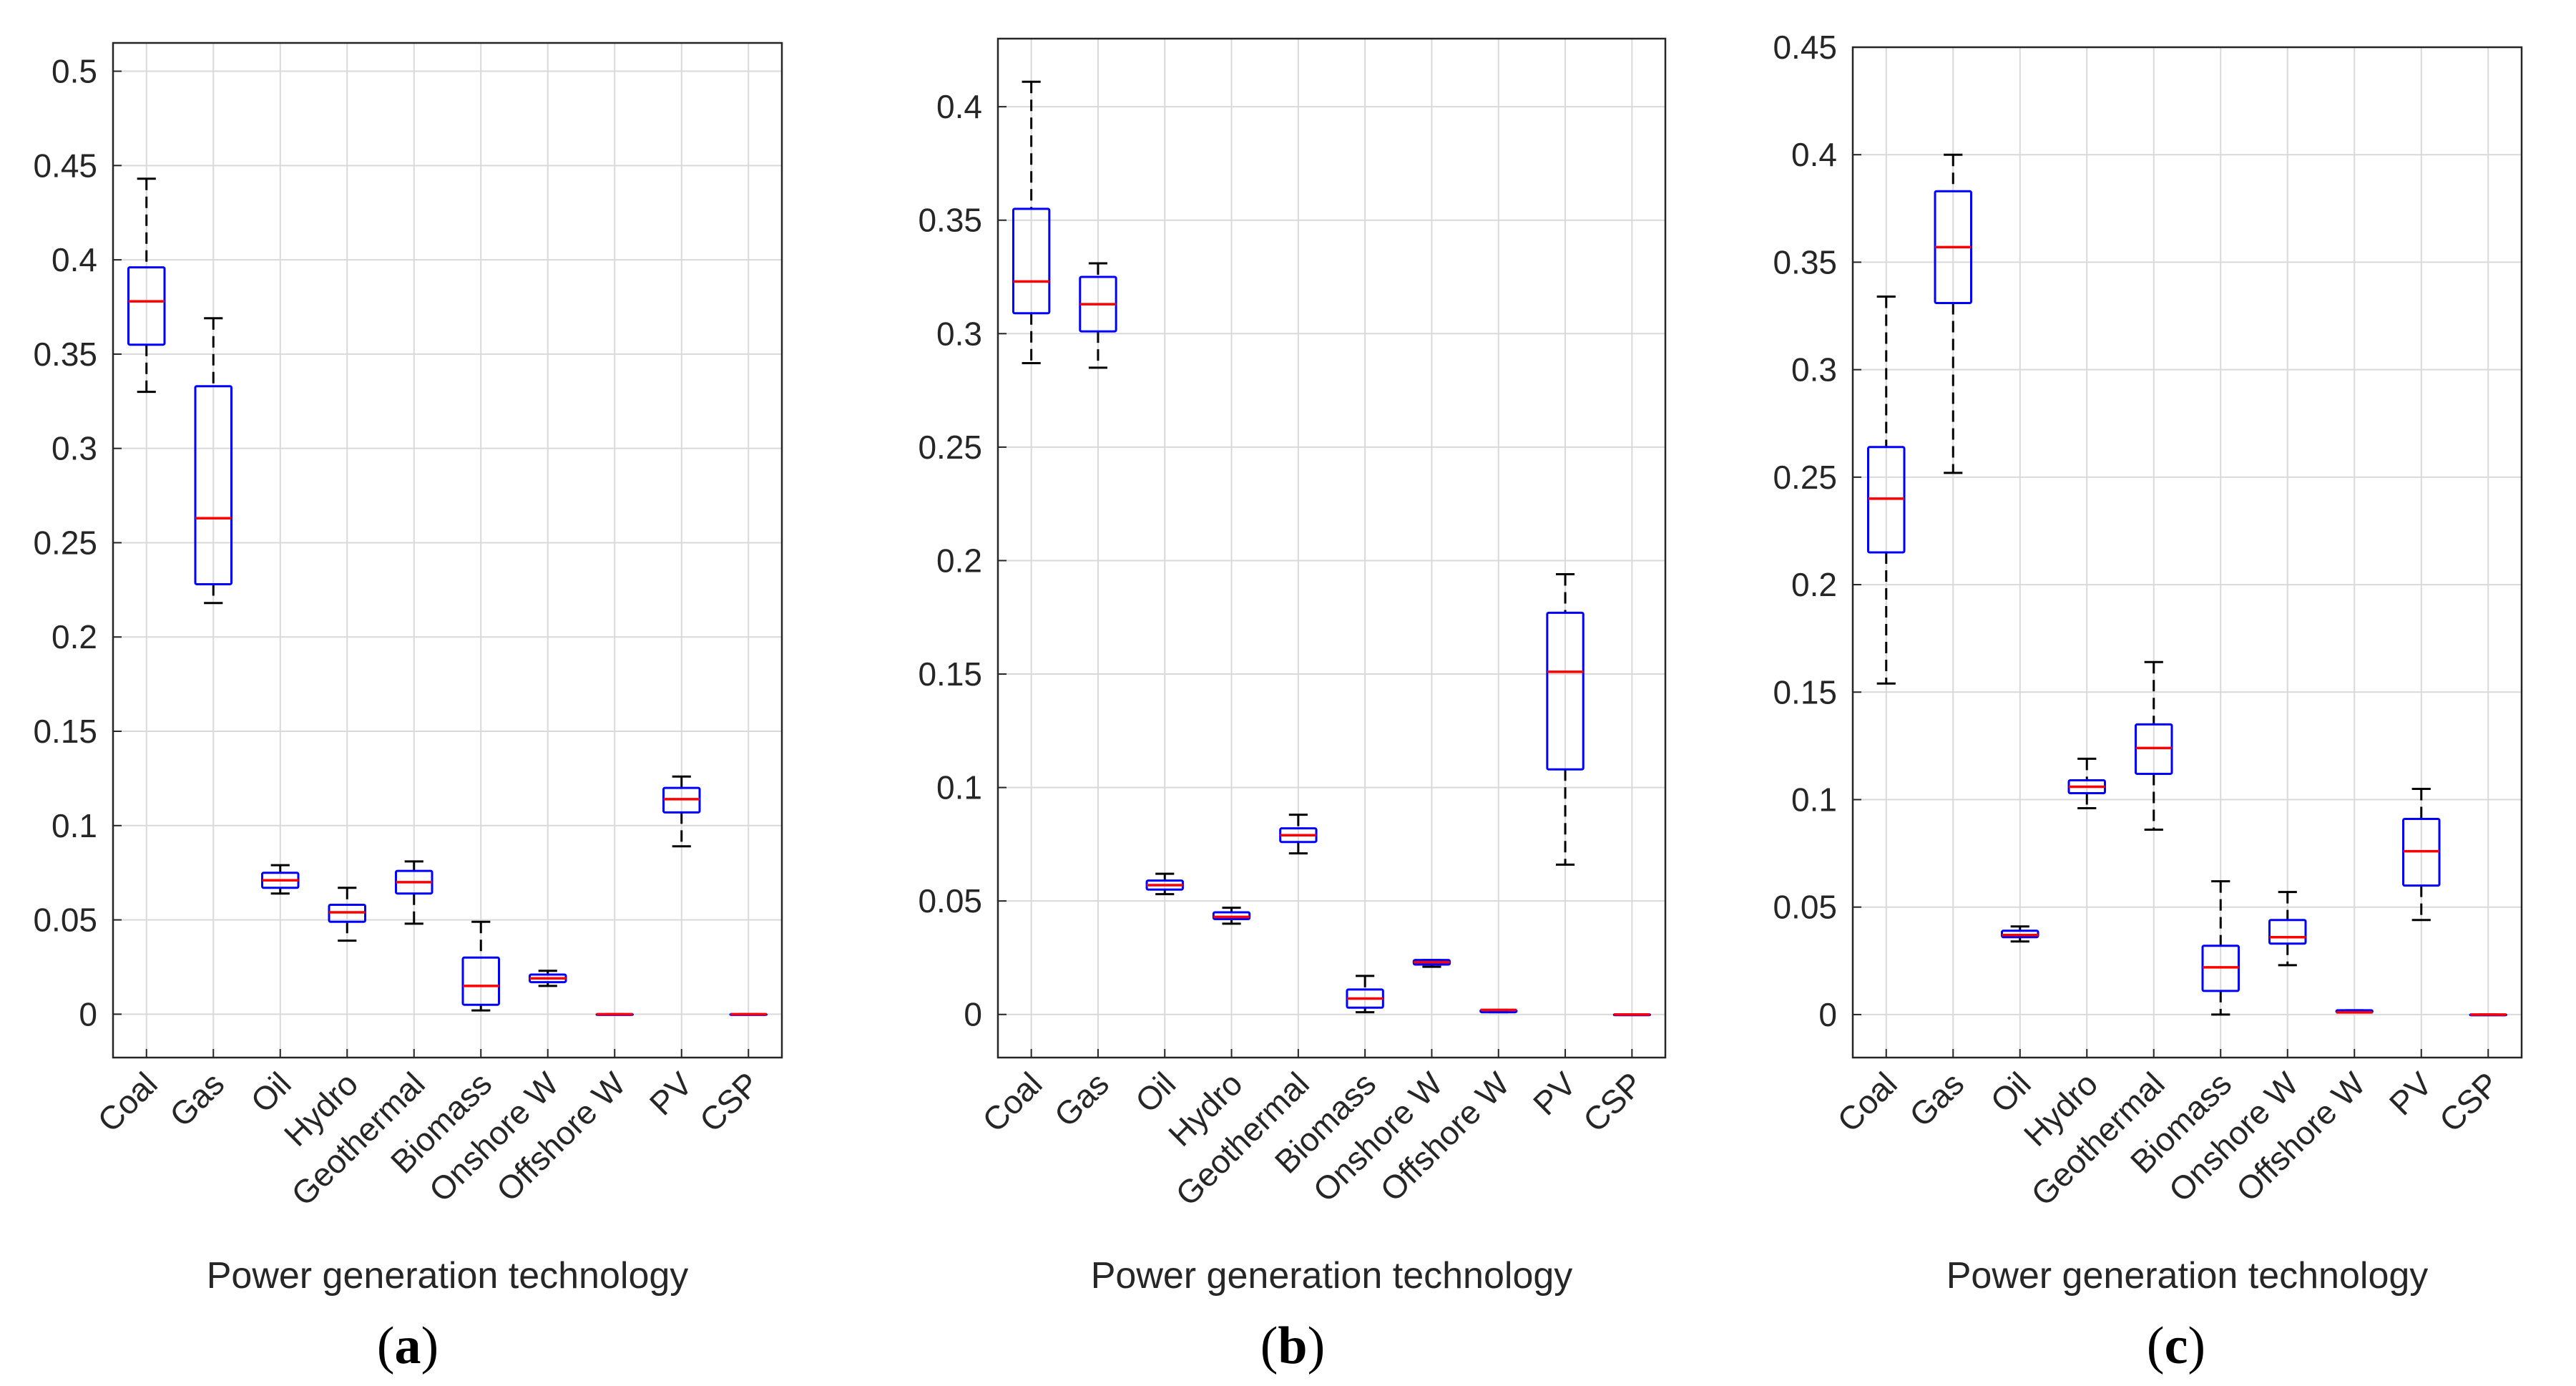 The image size is (2576, 1386). What do you see at coordinates (748, 1014) in the screenshot?
I see `box-csp` at bounding box center [748, 1014].